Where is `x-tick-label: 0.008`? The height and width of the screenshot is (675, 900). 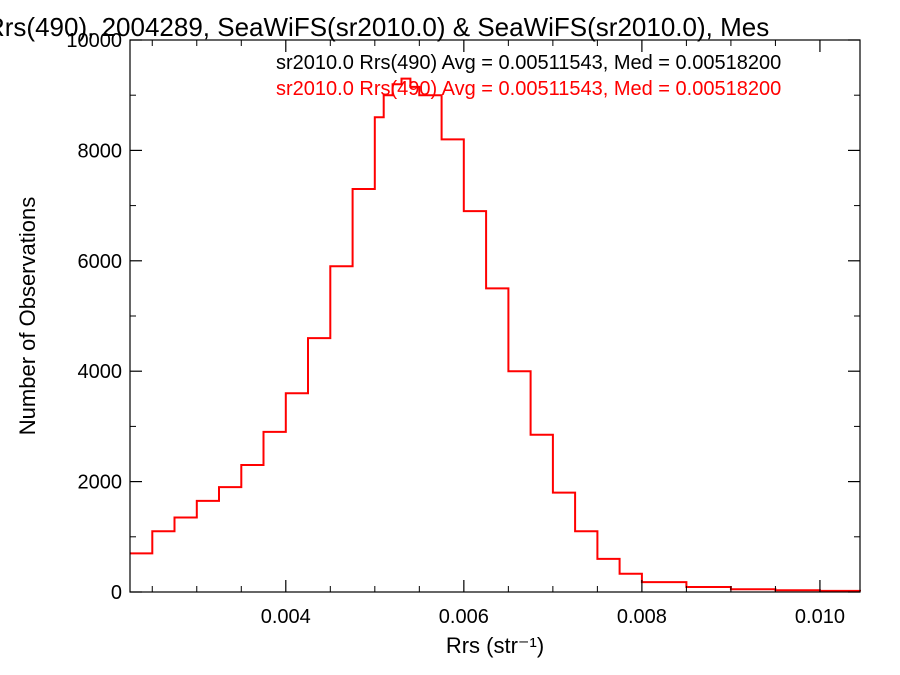
x-tick-label: 0.008 is located at coordinates (642, 617).